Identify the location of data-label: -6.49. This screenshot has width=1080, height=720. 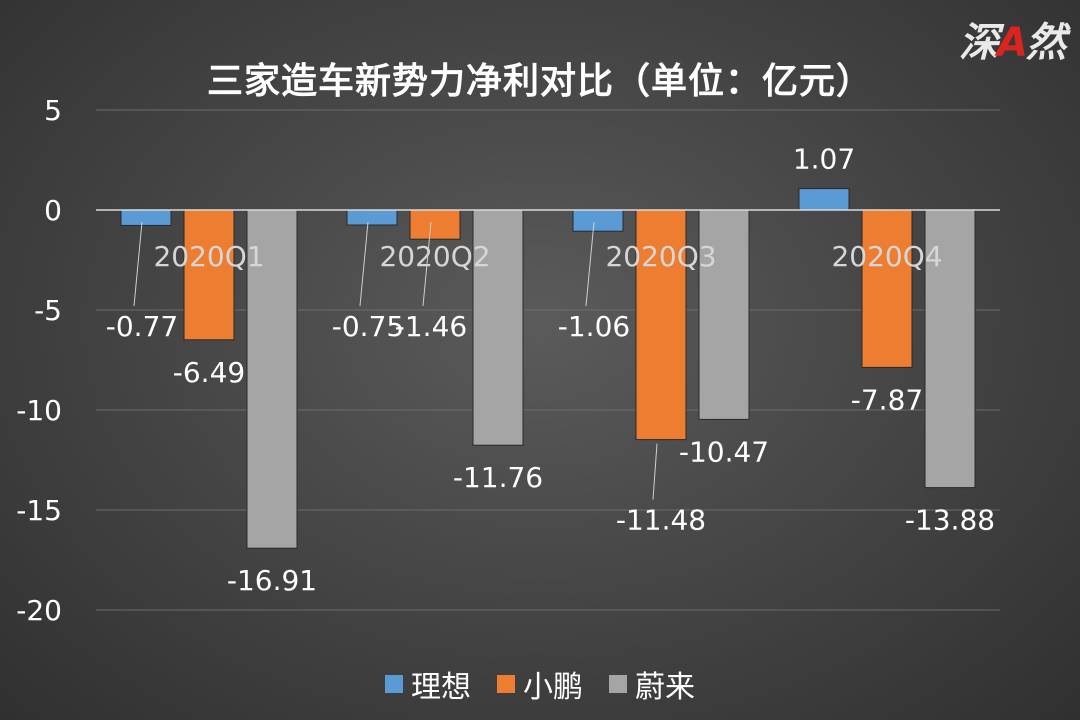
(209, 372).